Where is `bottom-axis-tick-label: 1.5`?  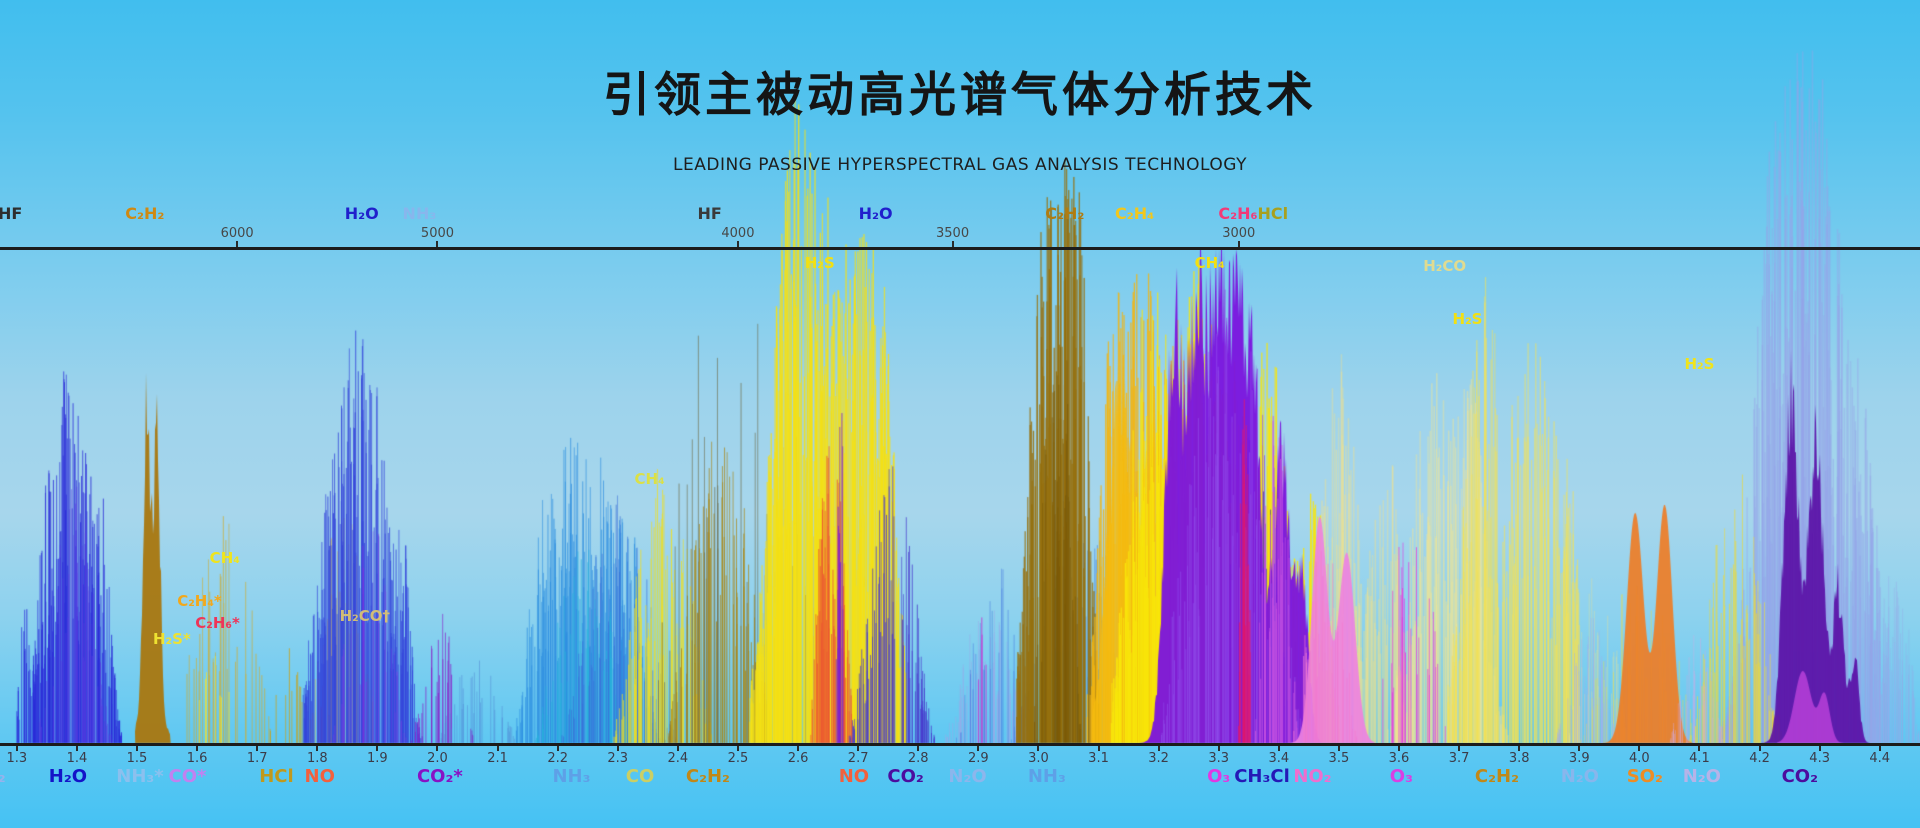
bottom-axis-tick-label: 1.5 is located at coordinates (137, 758).